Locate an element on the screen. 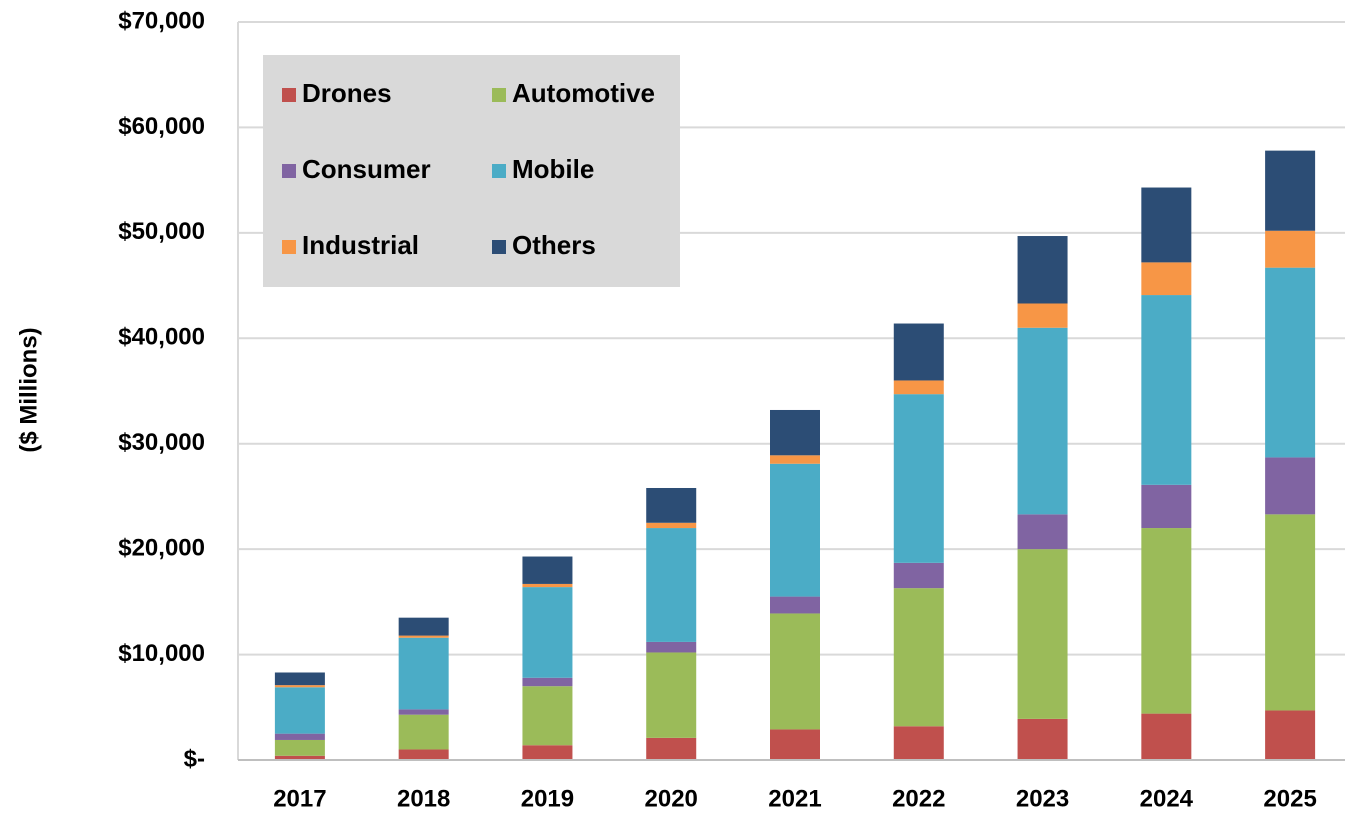  x-tick-label: 2017 is located at coordinates (299, 798).